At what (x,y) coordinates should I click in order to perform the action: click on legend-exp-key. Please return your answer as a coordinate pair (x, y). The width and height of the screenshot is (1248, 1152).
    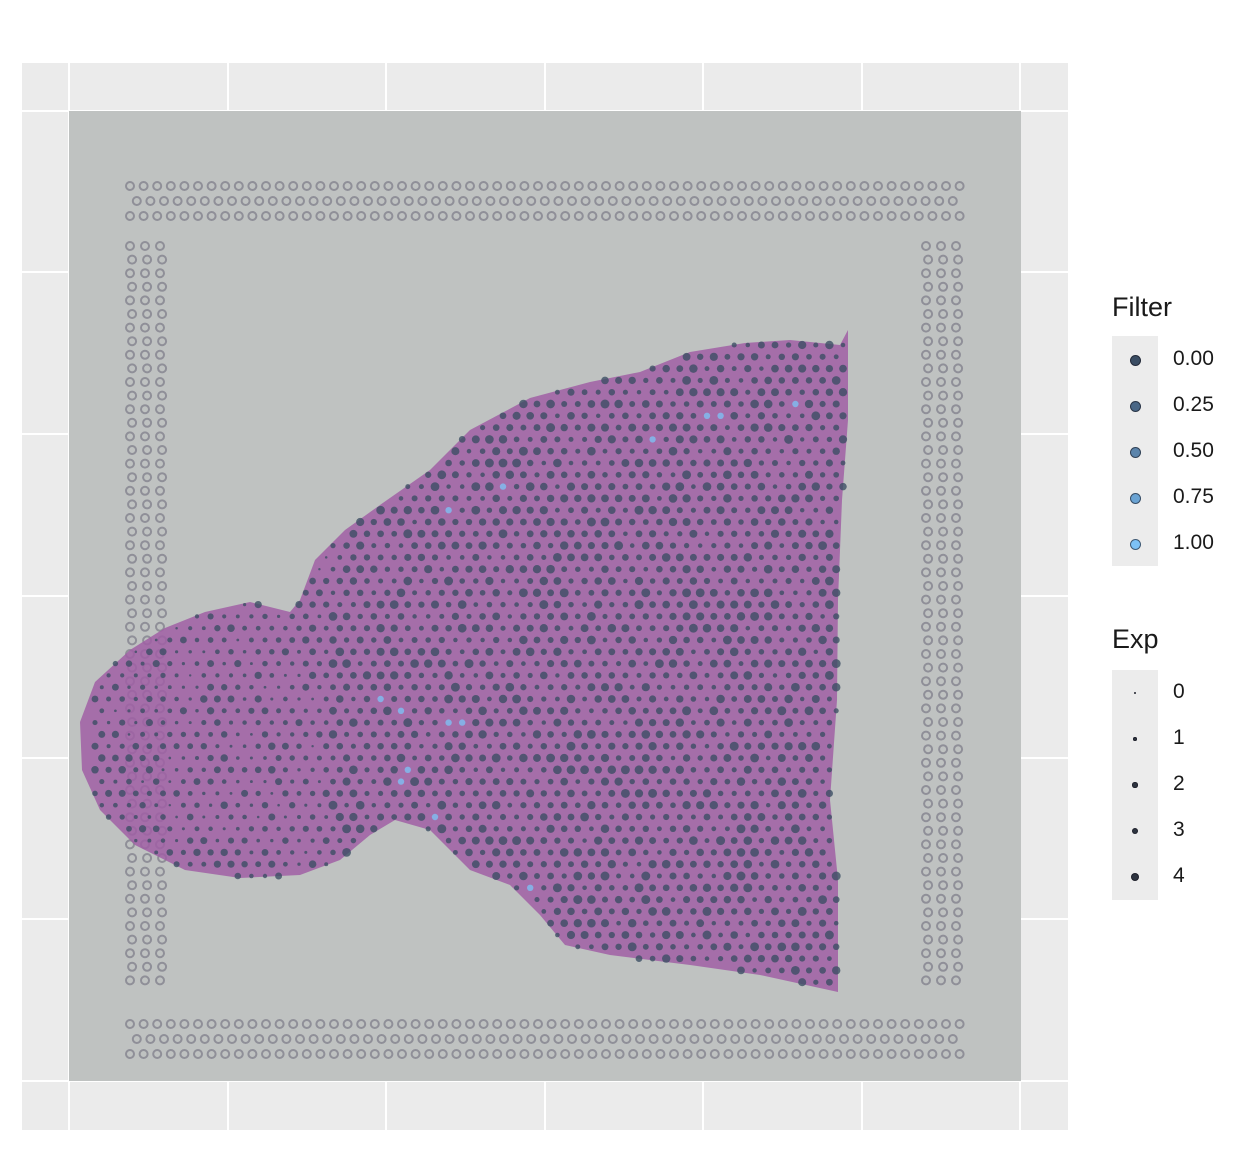
    Looking at the image, I should click on (1135, 785).